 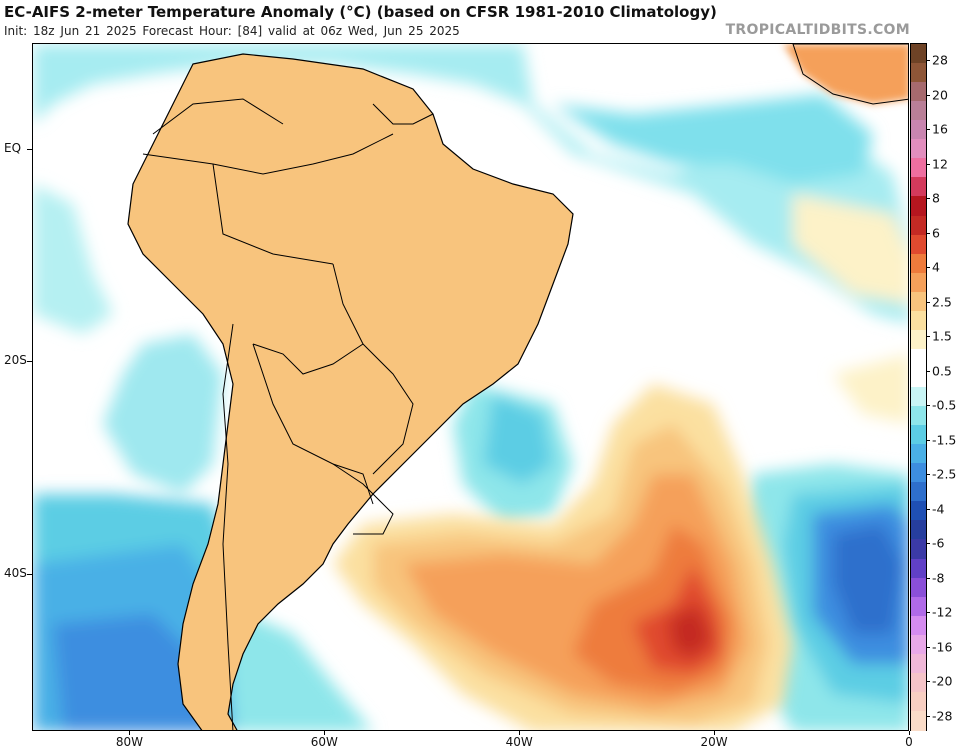 I want to click on colorbar-label: 0.5, so click(x=942, y=371).